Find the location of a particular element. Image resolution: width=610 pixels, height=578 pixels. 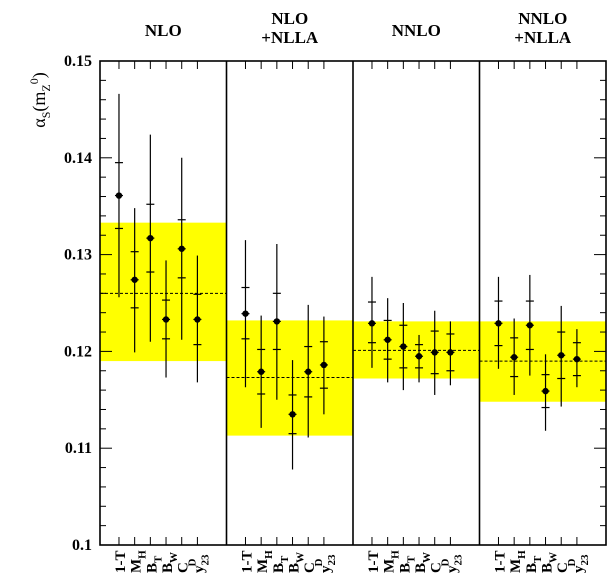

y-axis-title-main-sub: S is located at coordinates (46, 115).